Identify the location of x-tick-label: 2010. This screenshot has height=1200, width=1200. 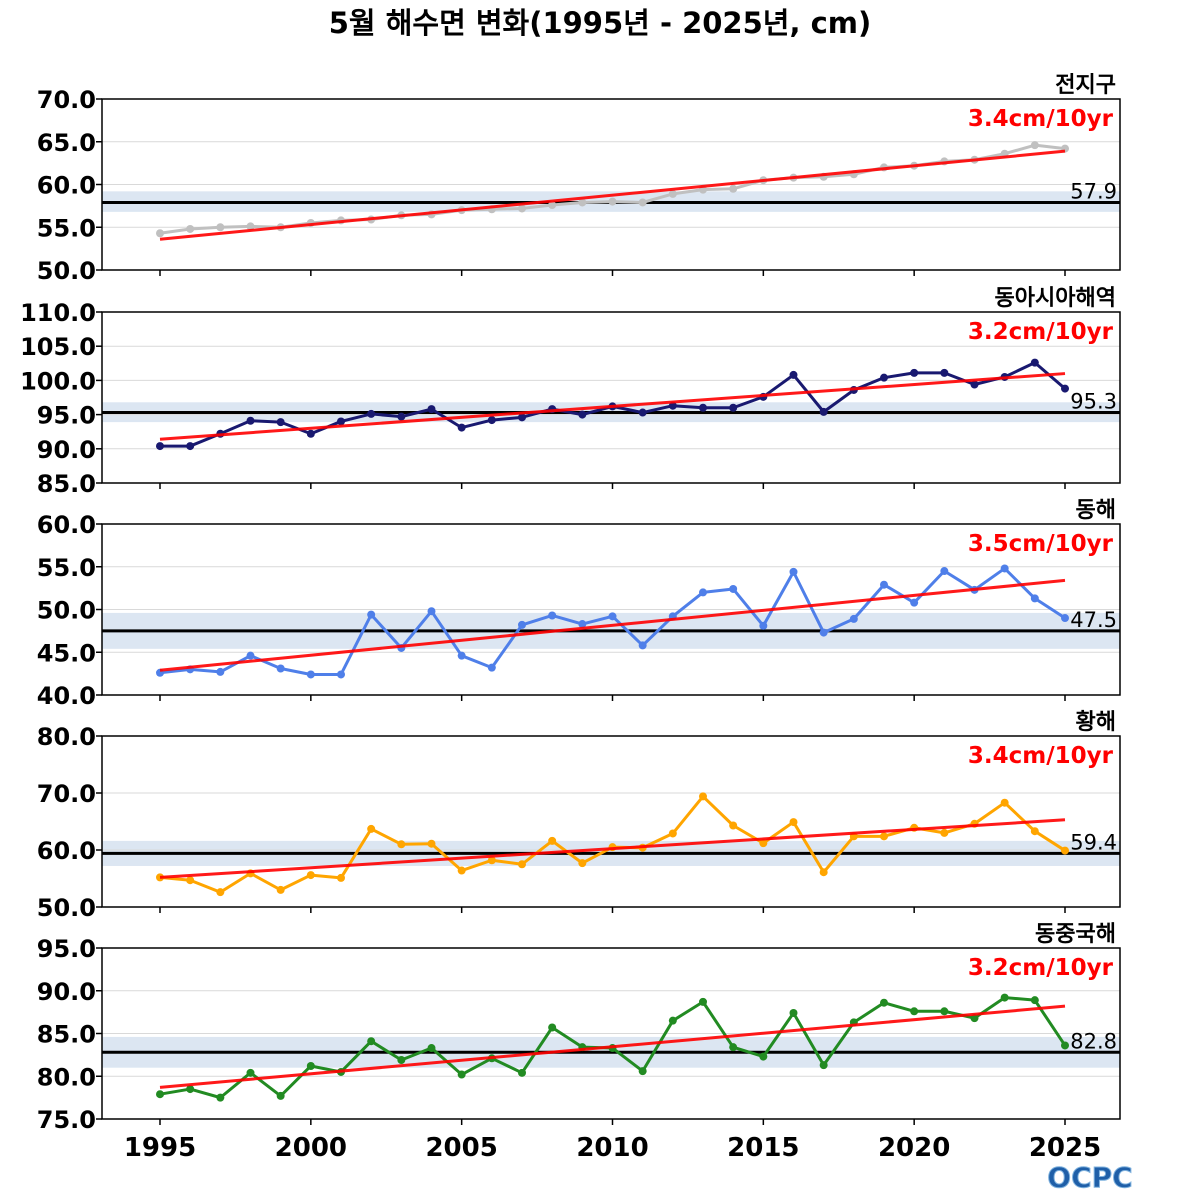
(612, 1148).